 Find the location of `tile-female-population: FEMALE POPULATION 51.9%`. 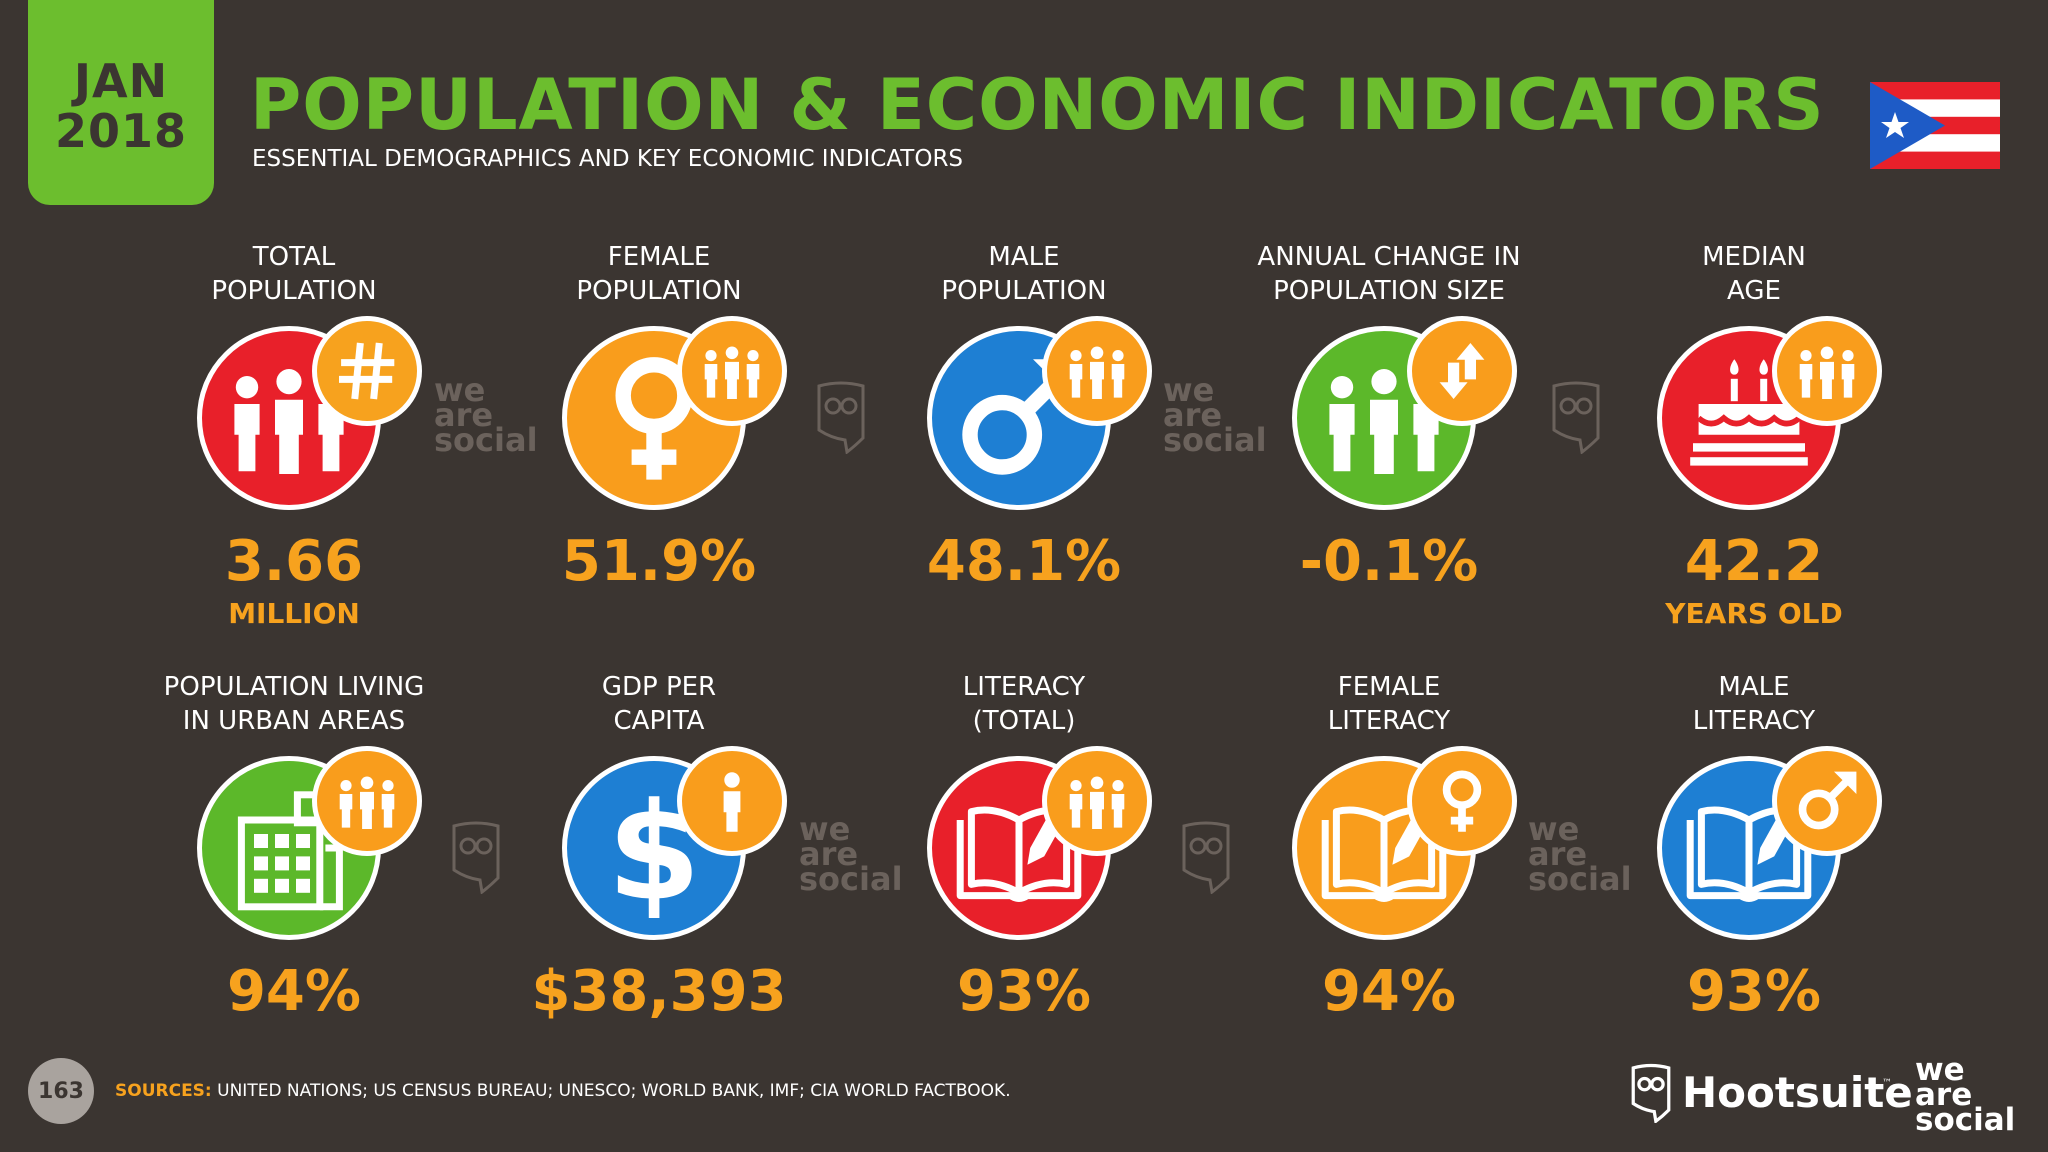

tile-female-population: FEMALE POPULATION 51.9% is located at coordinates (659, 440).